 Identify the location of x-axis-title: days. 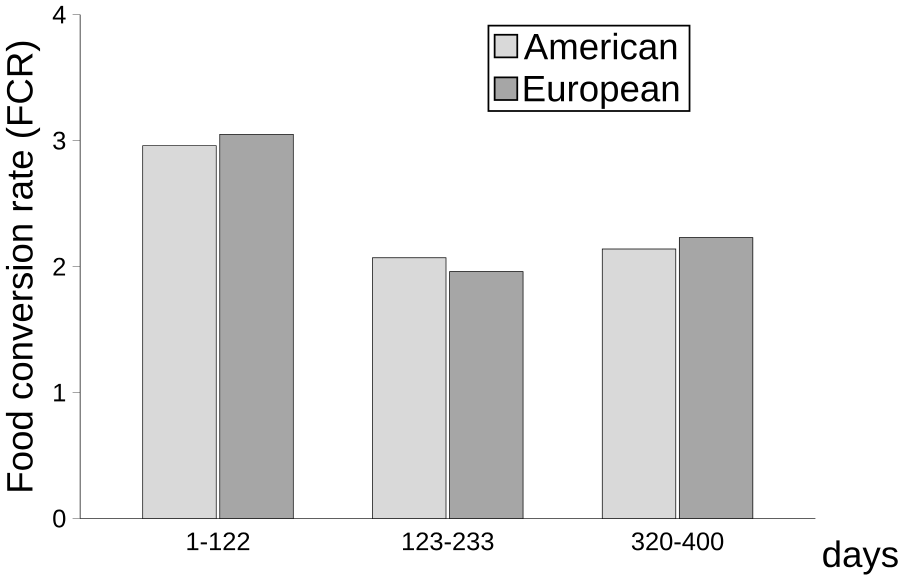
(860, 557).